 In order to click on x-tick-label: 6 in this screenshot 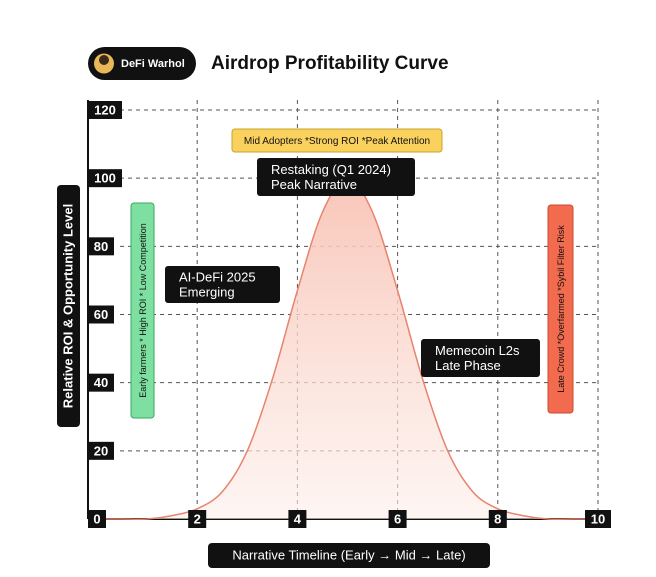, I will do `click(397, 518)`.